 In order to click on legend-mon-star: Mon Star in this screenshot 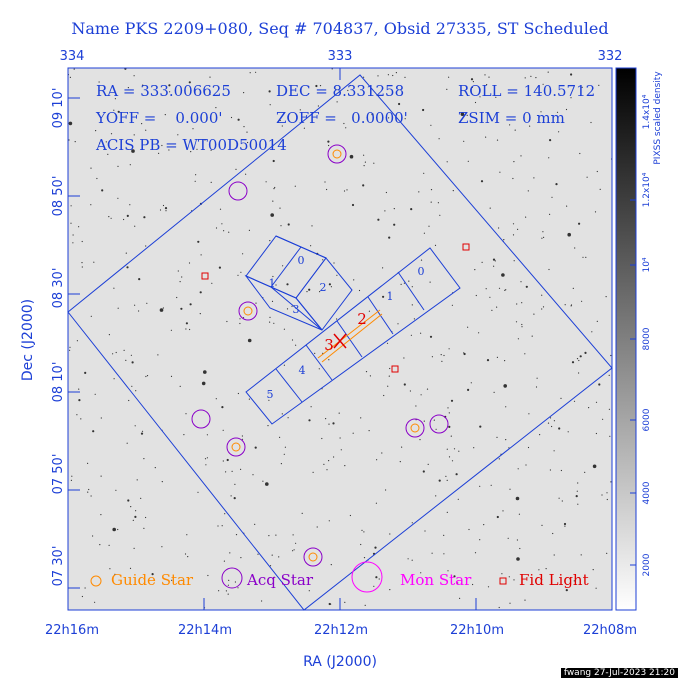, I will do `click(436, 580)`.